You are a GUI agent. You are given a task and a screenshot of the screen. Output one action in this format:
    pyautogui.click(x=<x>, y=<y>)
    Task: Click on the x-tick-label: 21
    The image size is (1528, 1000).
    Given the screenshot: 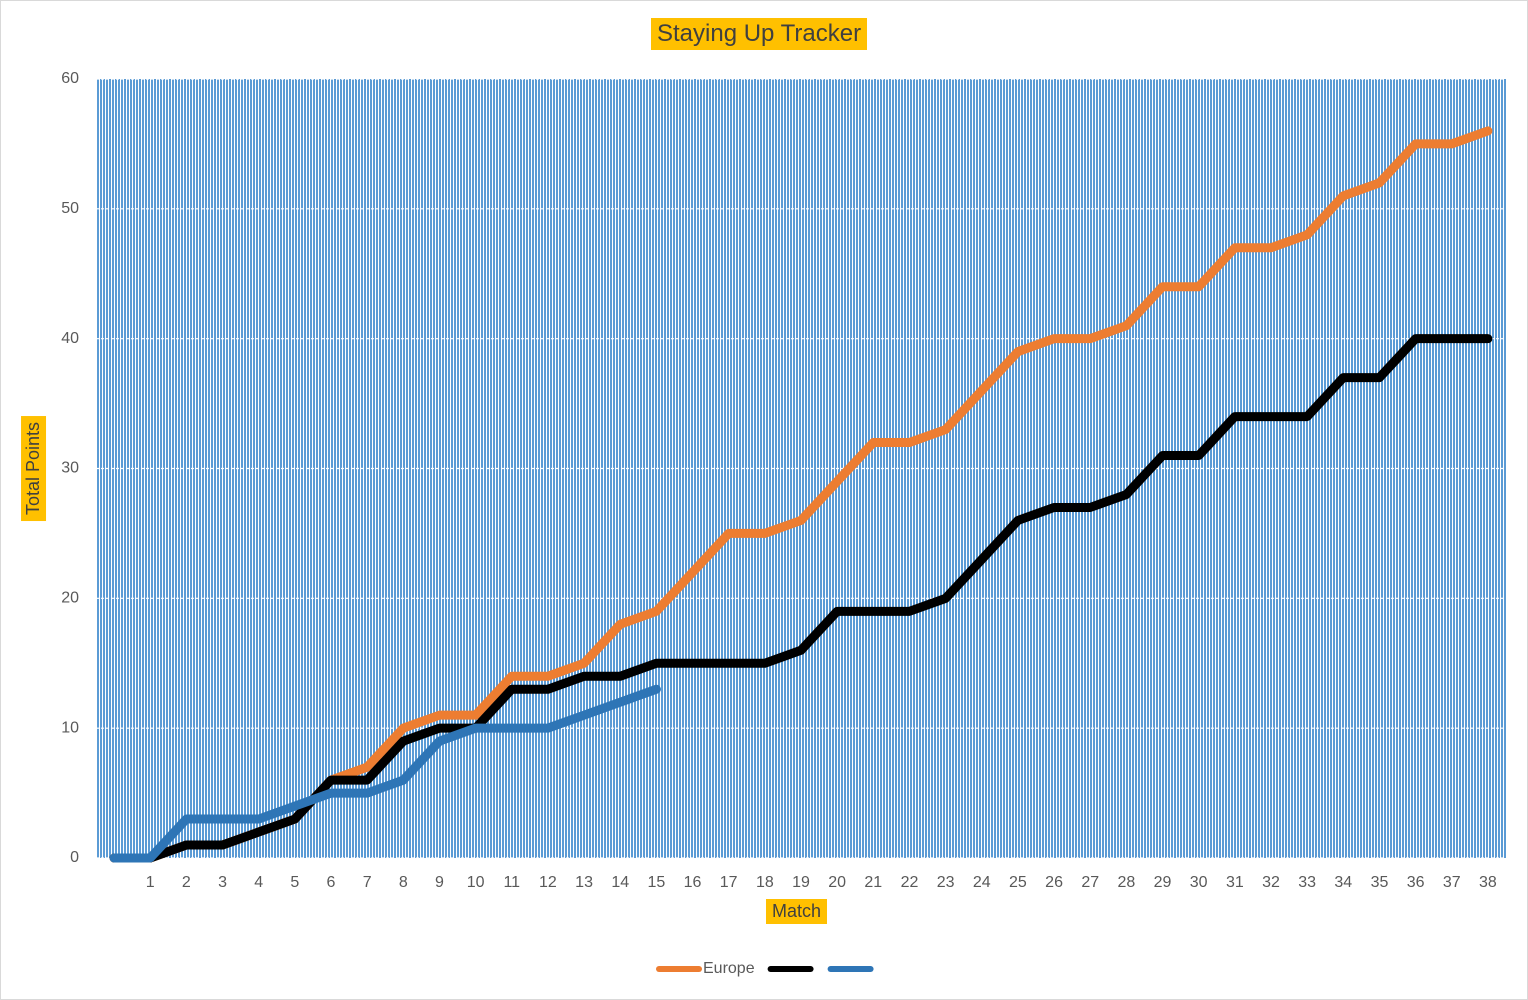 What is the action you would take?
    pyautogui.click(x=873, y=882)
    